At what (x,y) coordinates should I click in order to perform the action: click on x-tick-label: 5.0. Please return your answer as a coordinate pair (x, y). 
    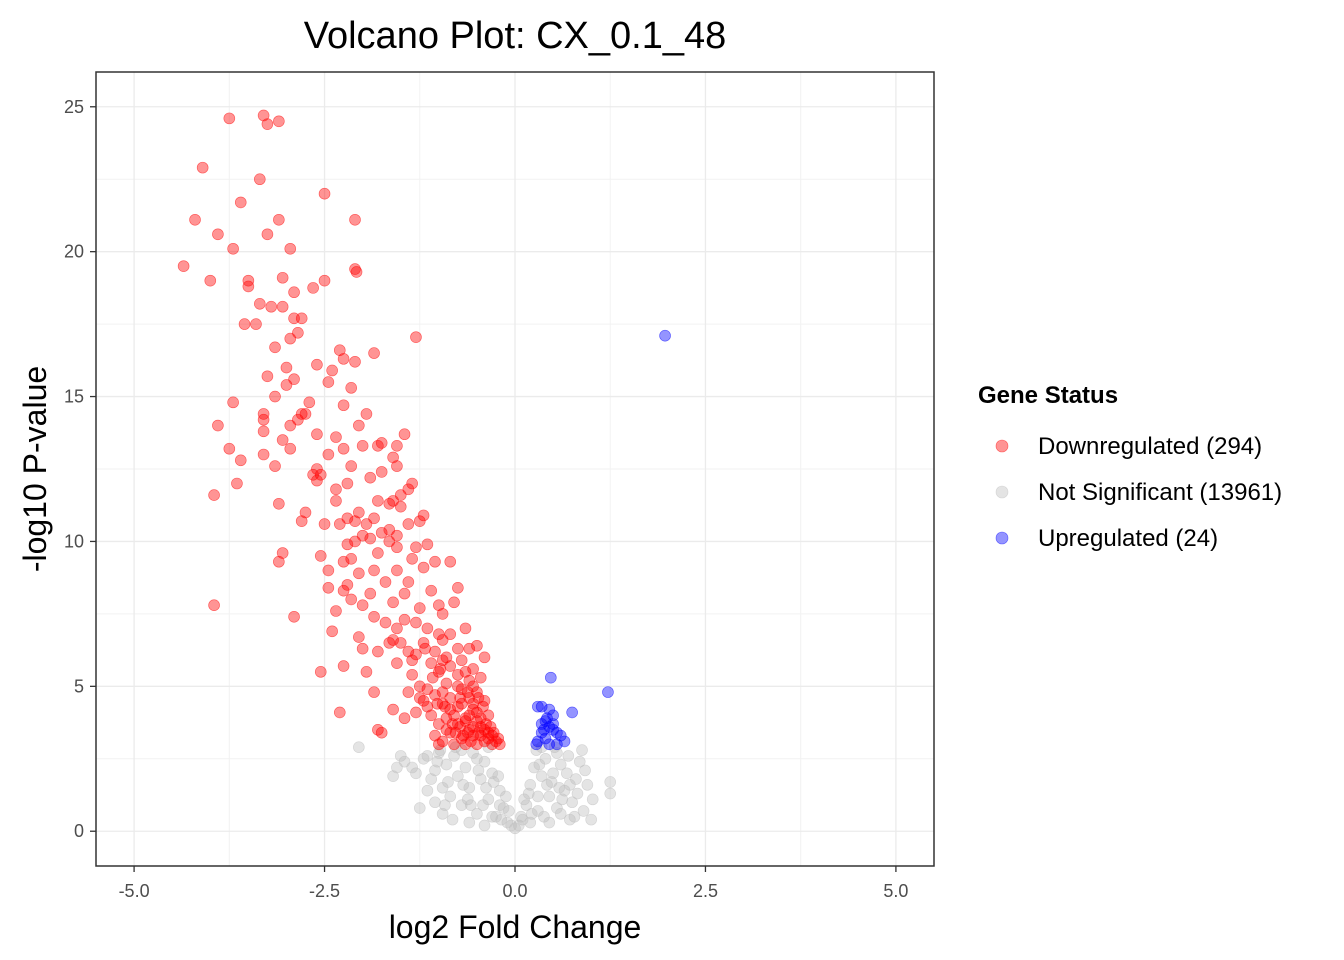
    Looking at the image, I should click on (895, 891).